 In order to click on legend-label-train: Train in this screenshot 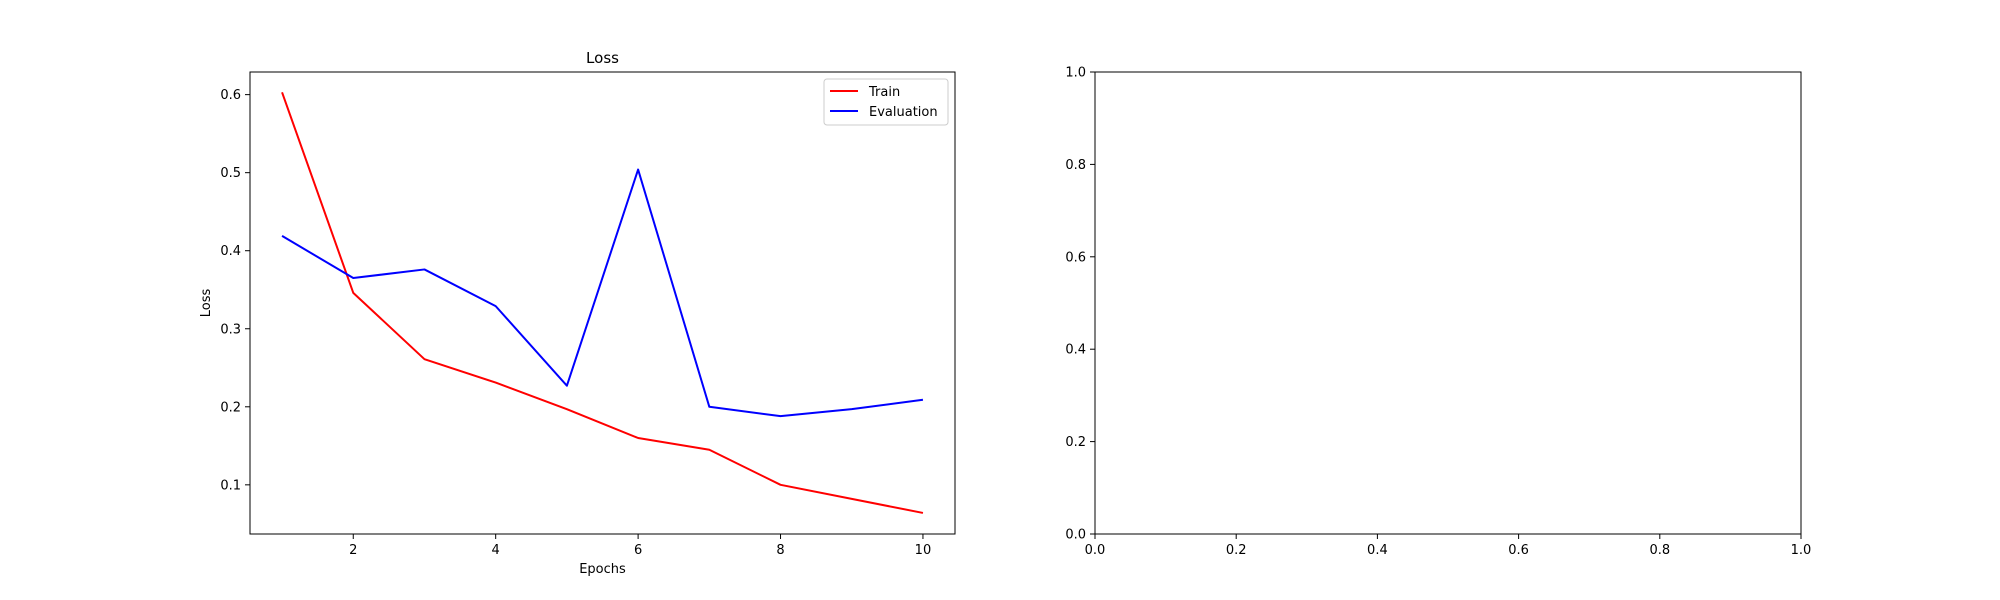, I will do `click(884, 92)`.